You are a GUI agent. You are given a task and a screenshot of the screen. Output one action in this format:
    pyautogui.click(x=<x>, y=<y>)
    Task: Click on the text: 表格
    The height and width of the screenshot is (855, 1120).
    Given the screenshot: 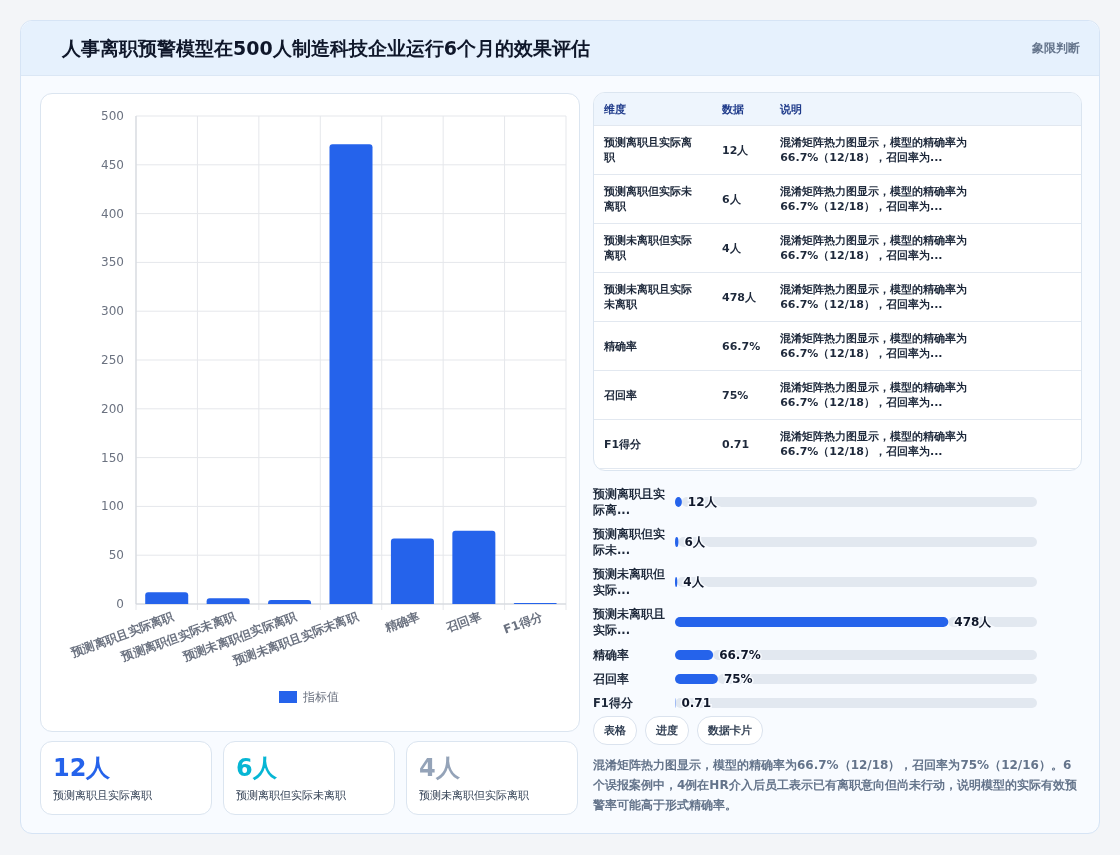 What is the action you would take?
    pyautogui.click(x=615, y=730)
    